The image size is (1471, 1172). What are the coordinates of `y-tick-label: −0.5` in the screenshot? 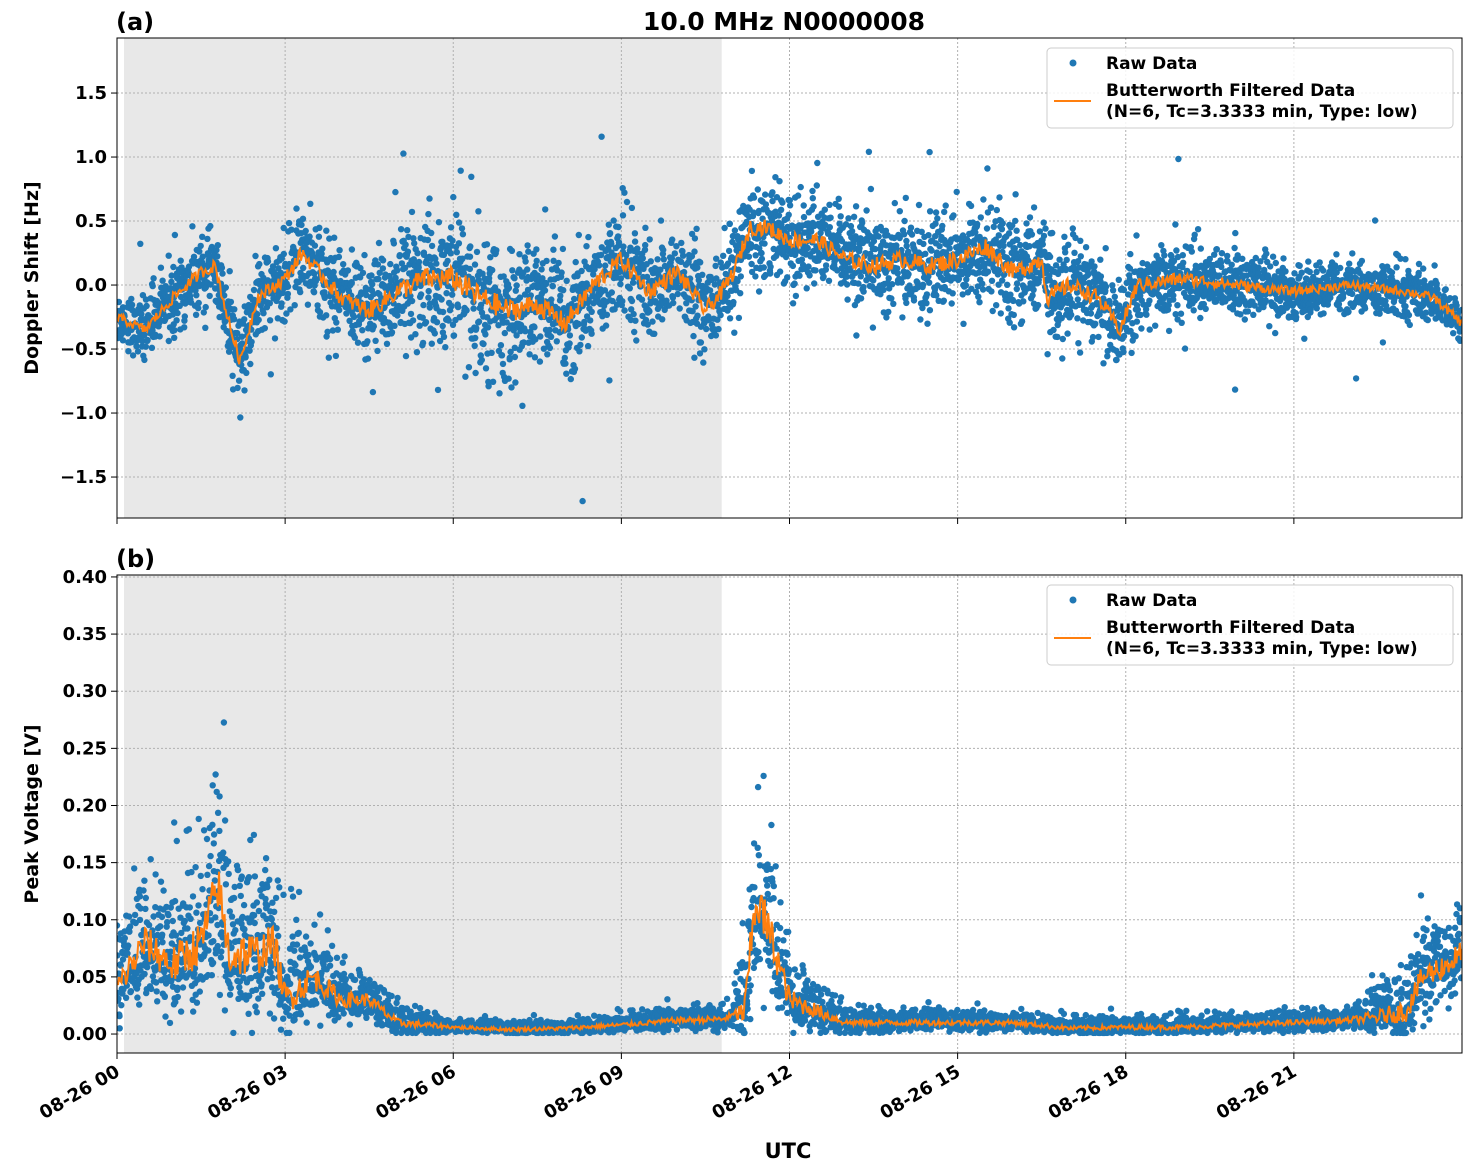 It's located at (83, 349).